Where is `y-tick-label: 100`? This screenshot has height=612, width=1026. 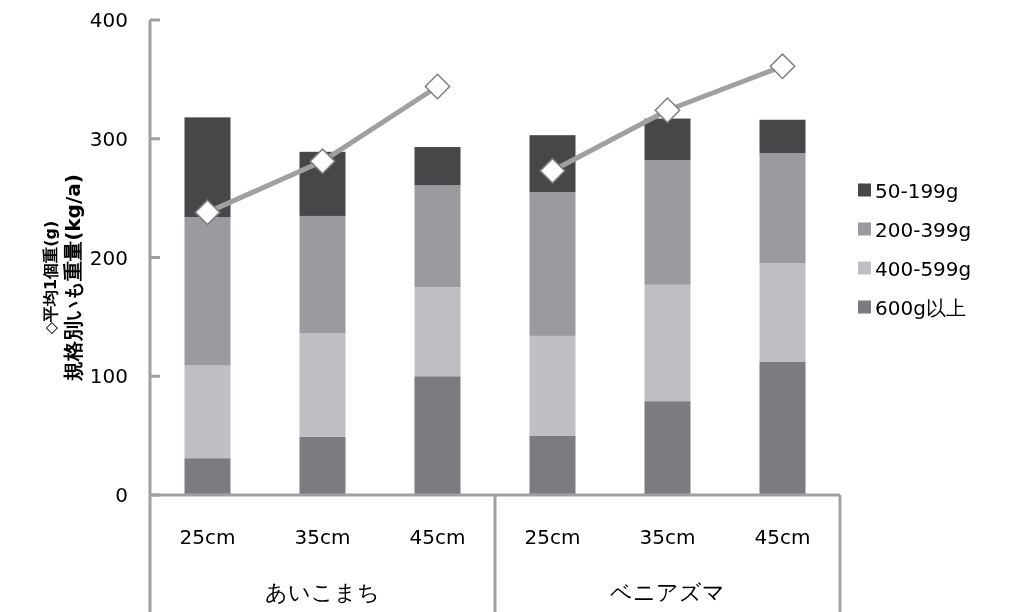
y-tick-label: 100 is located at coordinates (108, 376).